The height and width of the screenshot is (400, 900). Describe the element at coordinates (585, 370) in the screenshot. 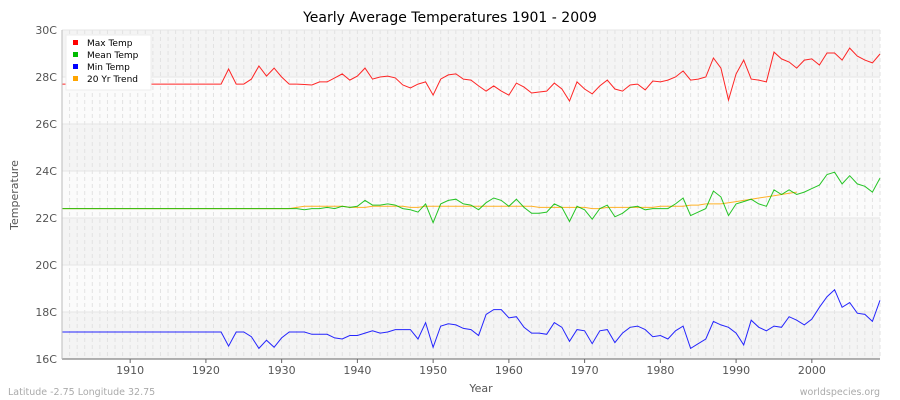

I see `x-tick-label: 1970` at that location.